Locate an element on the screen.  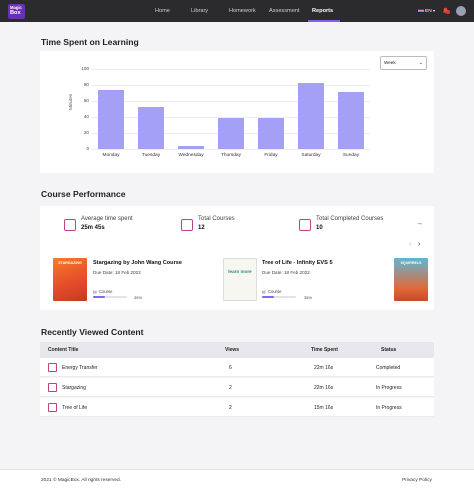
y-tick-label: 0 is located at coordinates (87, 148).